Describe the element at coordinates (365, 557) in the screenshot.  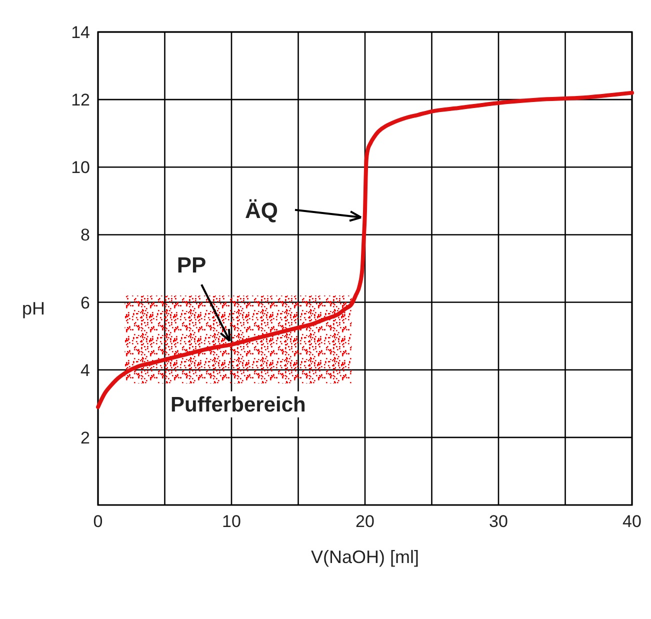
I see `x-axis-title: V(NaOH) [ml]` at that location.